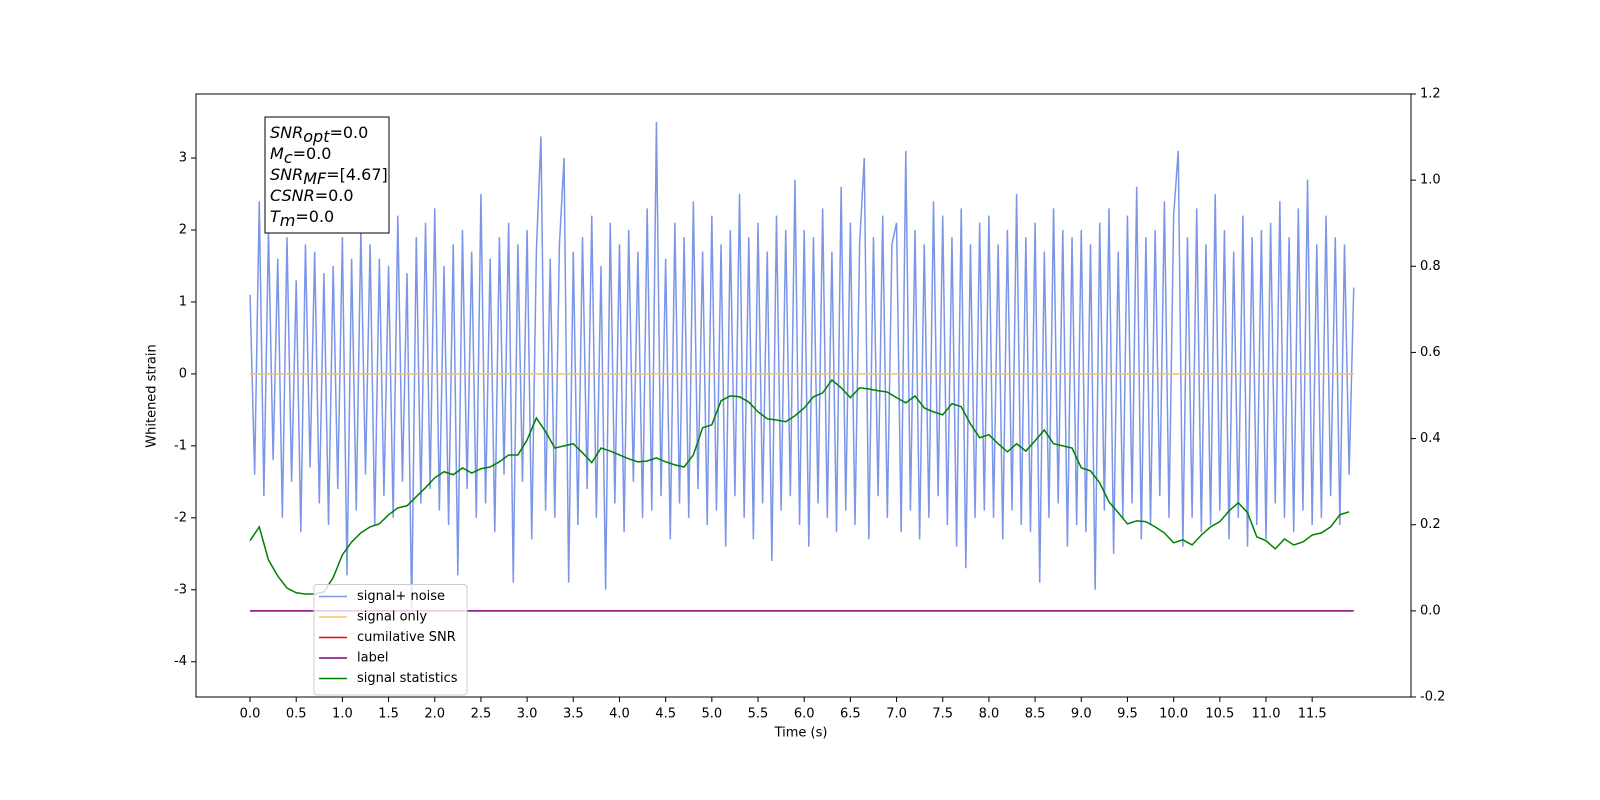 The width and height of the screenshot is (1600, 800). Describe the element at coordinates (665, 714) in the screenshot. I see `x-tick-label: 4.5` at that location.